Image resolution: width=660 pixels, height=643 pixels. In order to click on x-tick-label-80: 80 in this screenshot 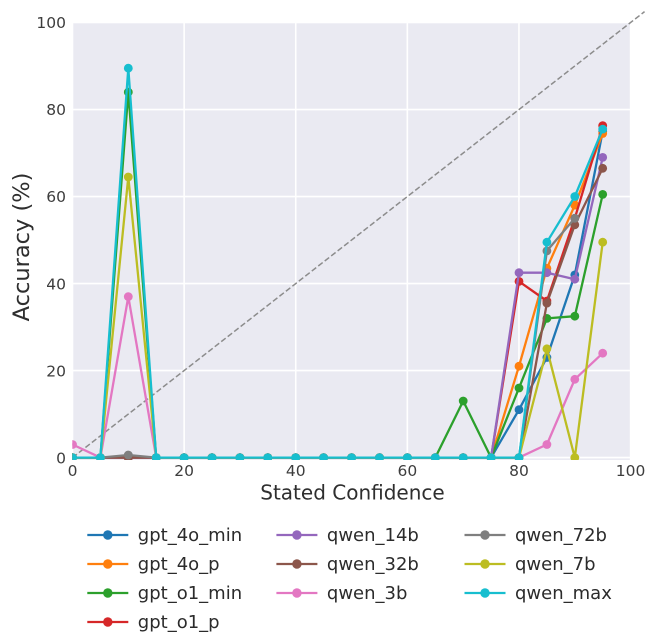, I will do `click(519, 471)`.